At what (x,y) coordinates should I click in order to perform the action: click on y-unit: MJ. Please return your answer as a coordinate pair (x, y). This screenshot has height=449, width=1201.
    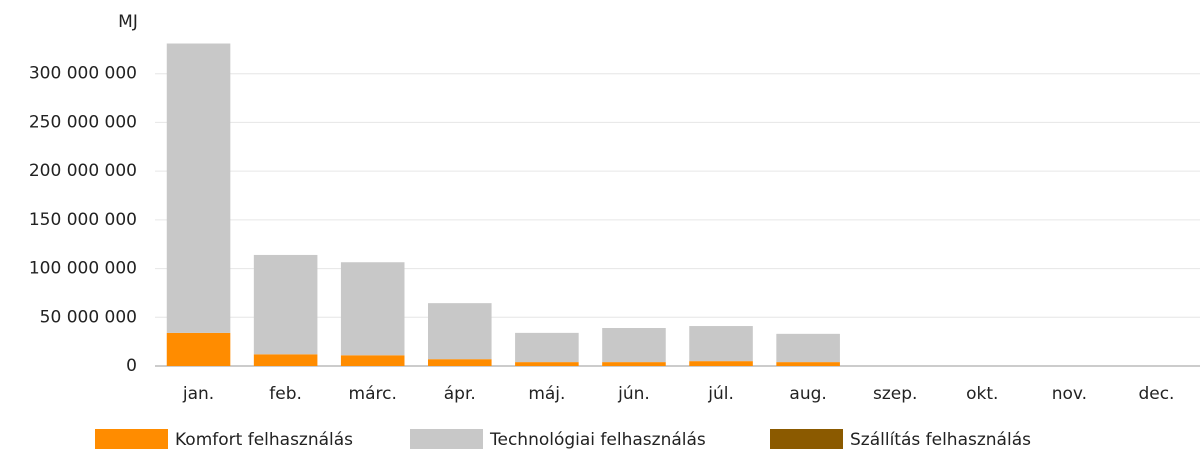
    Looking at the image, I should click on (128, 22).